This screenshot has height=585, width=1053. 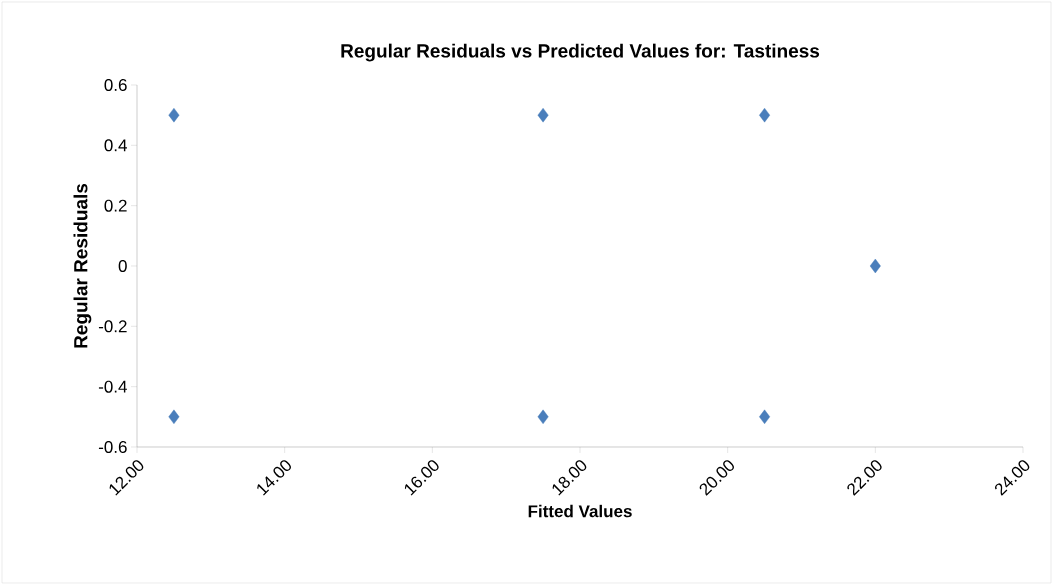 What do you see at coordinates (580, 52) in the screenshot?
I see `chart-title: Regular Residuals vs Predicted Values for: Tastiness` at bounding box center [580, 52].